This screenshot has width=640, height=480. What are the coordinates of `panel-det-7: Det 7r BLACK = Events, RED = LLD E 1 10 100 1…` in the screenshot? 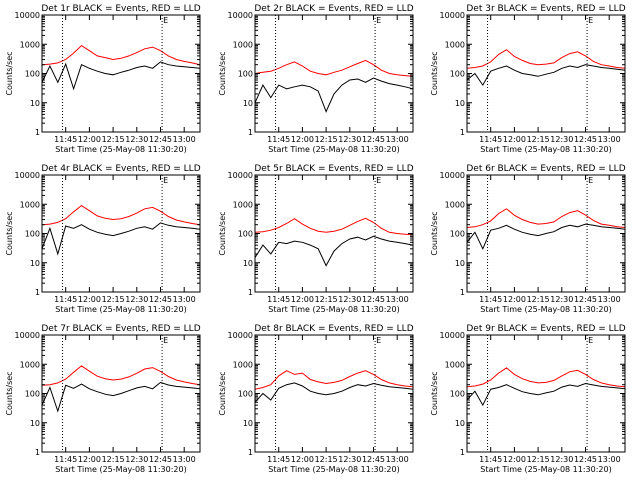 It's located at (103, 399).